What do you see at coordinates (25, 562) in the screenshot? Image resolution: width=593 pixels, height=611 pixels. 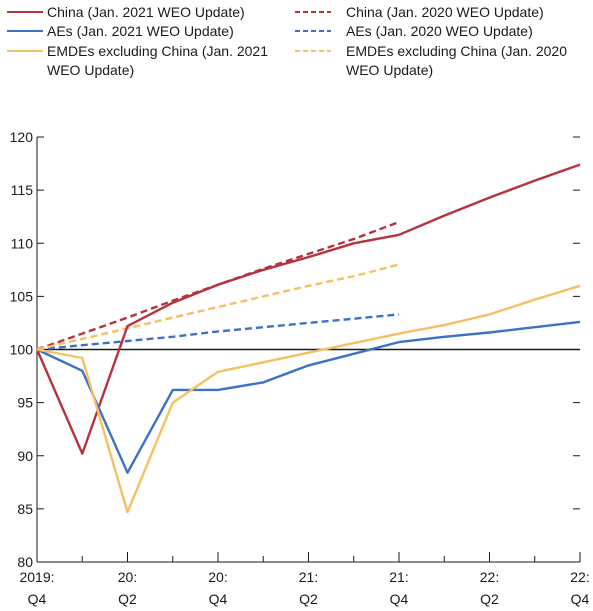 I see `y-tick-label: 80` at bounding box center [25, 562].